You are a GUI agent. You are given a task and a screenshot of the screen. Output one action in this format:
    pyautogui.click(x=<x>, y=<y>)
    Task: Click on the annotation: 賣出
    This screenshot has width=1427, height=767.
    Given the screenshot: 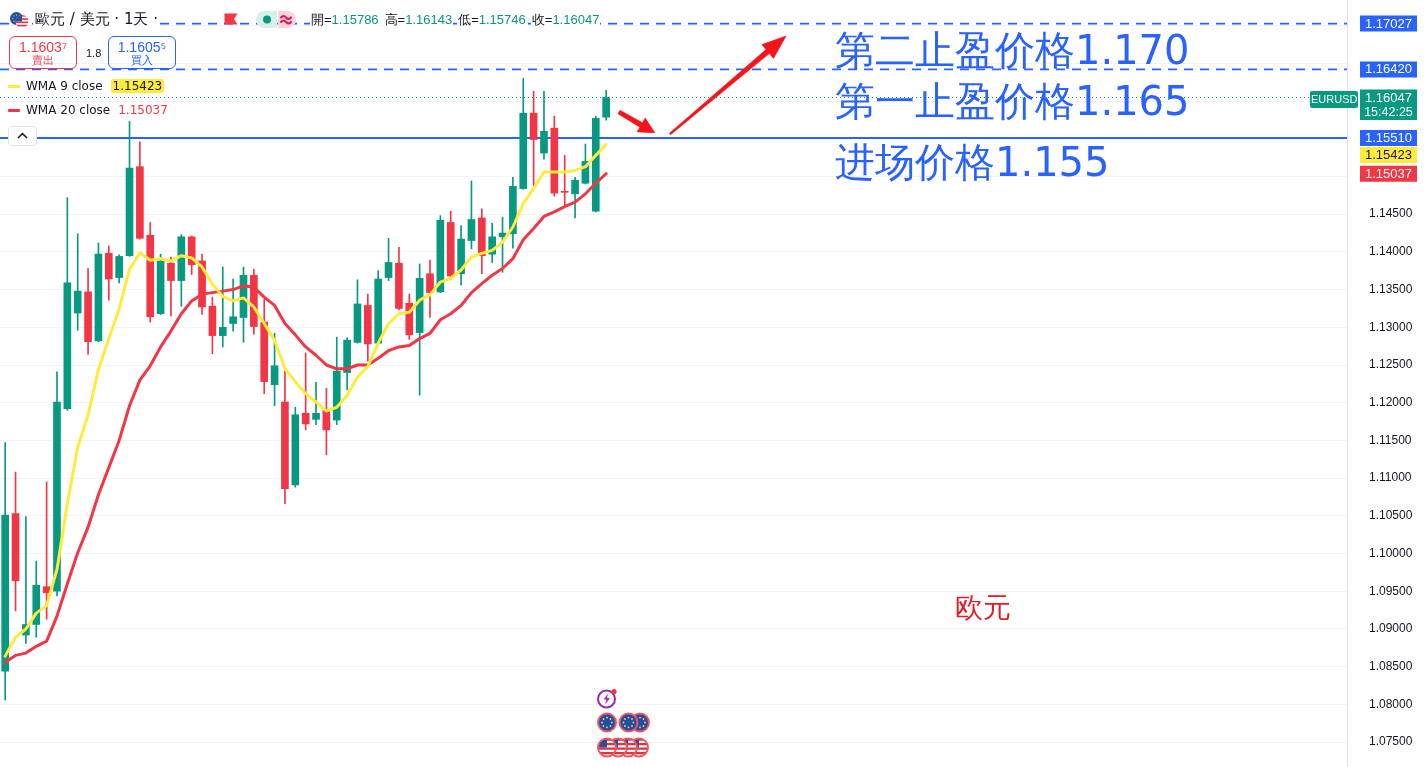 What is the action you would take?
    pyautogui.click(x=43, y=60)
    